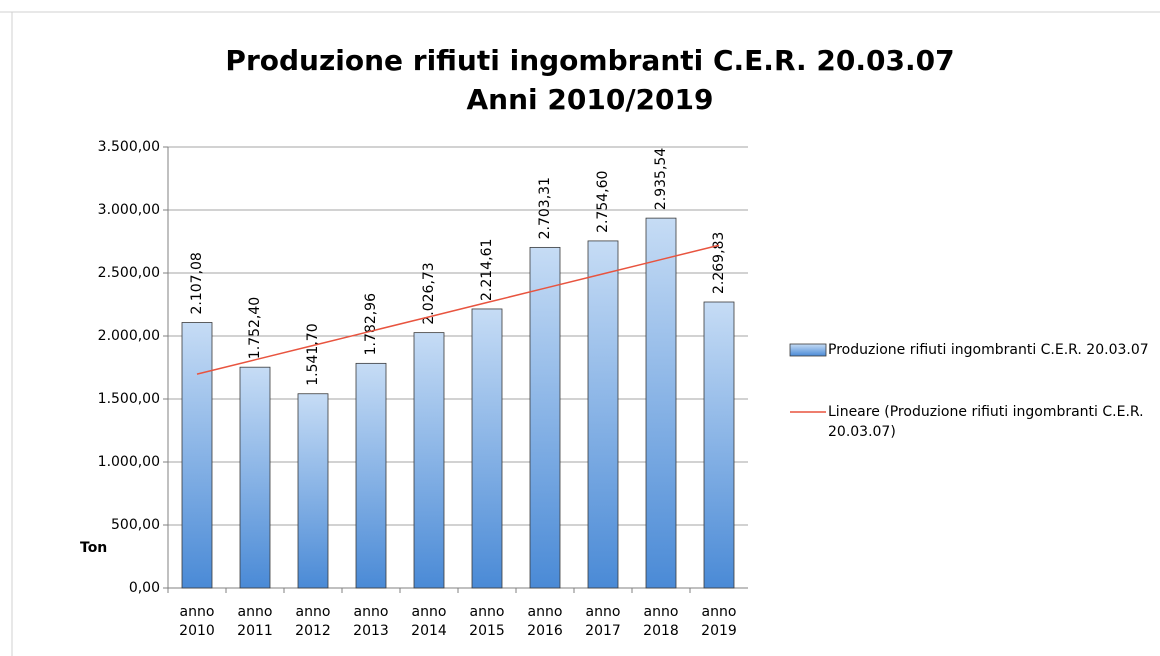 The height and width of the screenshot is (656, 1160). I want to click on data-label: 2.754,60, so click(603, 202).